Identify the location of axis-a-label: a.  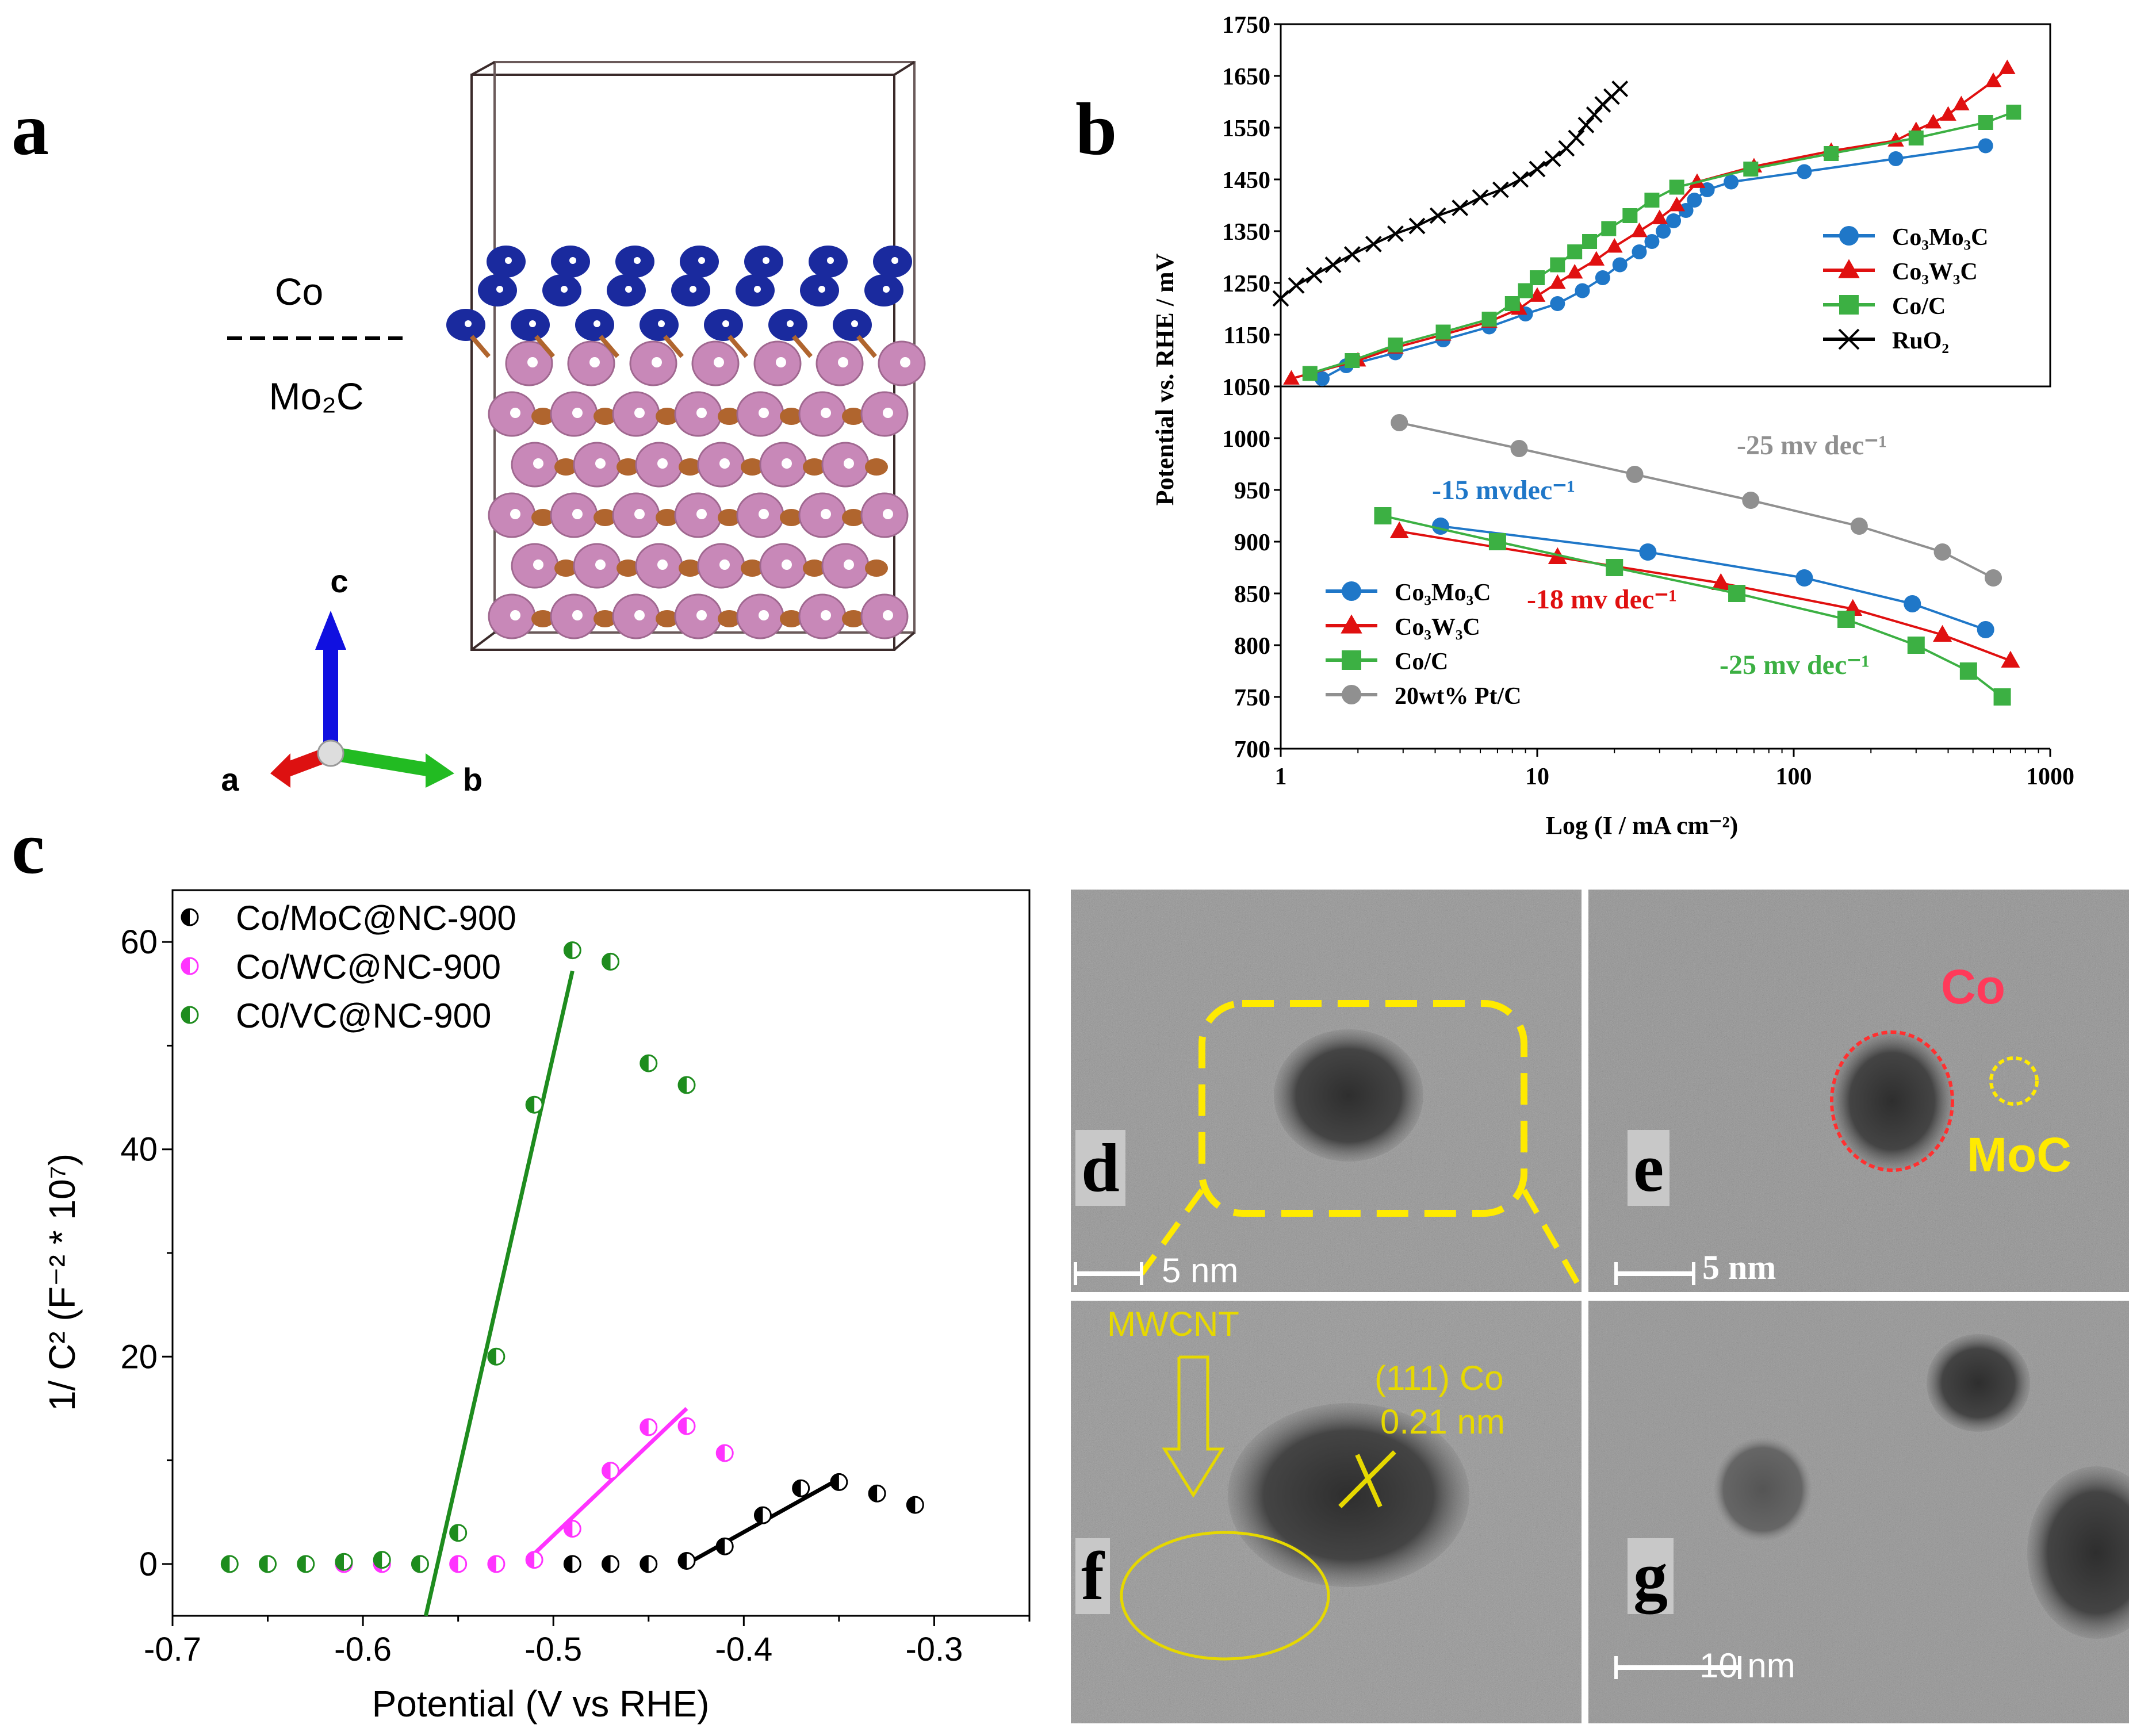
(230, 780).